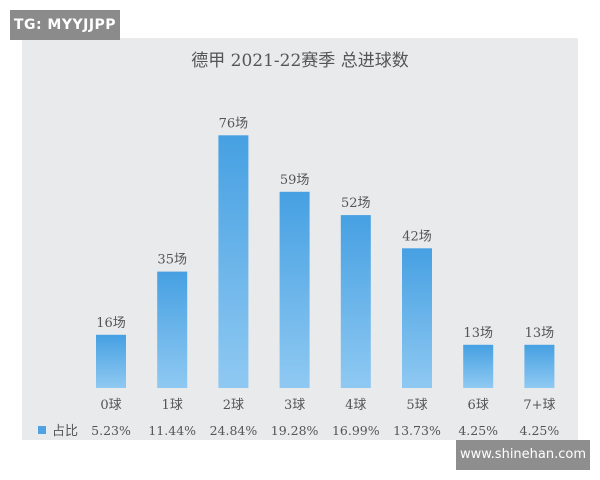  Describe the element at coordinates (299, 60) in the screenshot. I see `chart-title: 德甲 2021-22赛季 总进球数` at that location.